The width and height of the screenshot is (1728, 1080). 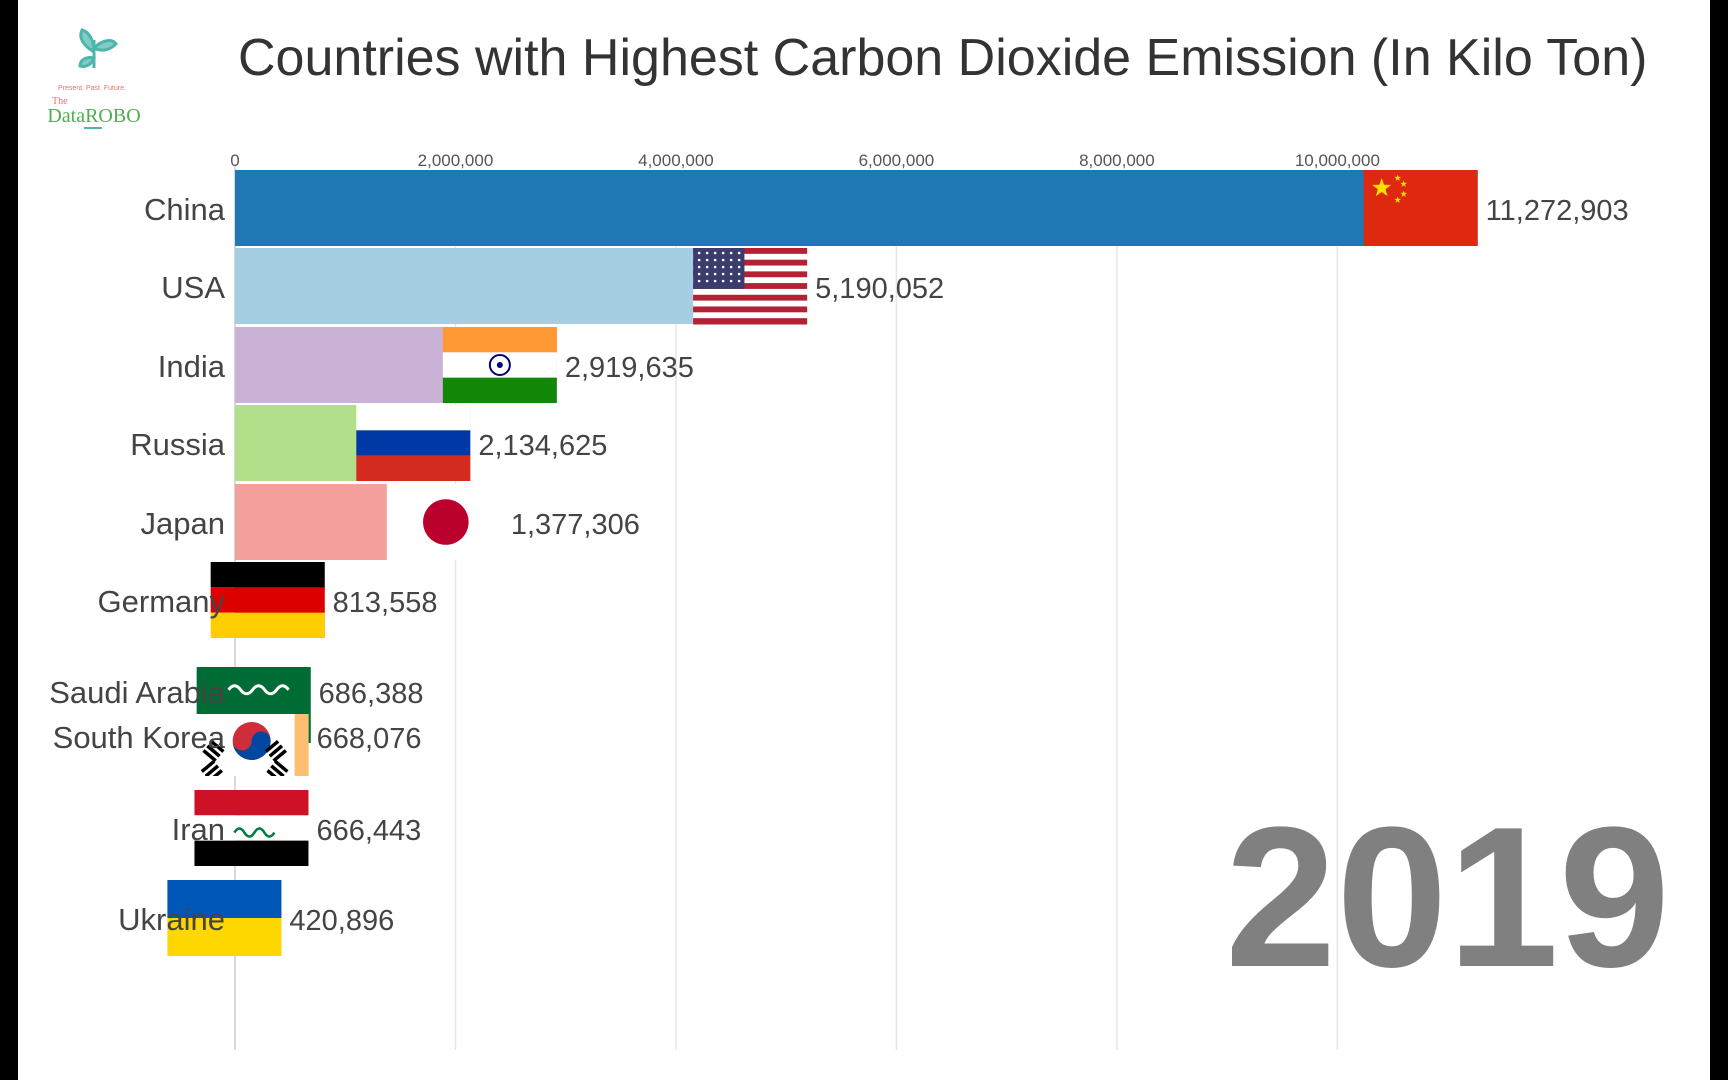 I want to click on category-label: USA, so click(x=193, y=287).